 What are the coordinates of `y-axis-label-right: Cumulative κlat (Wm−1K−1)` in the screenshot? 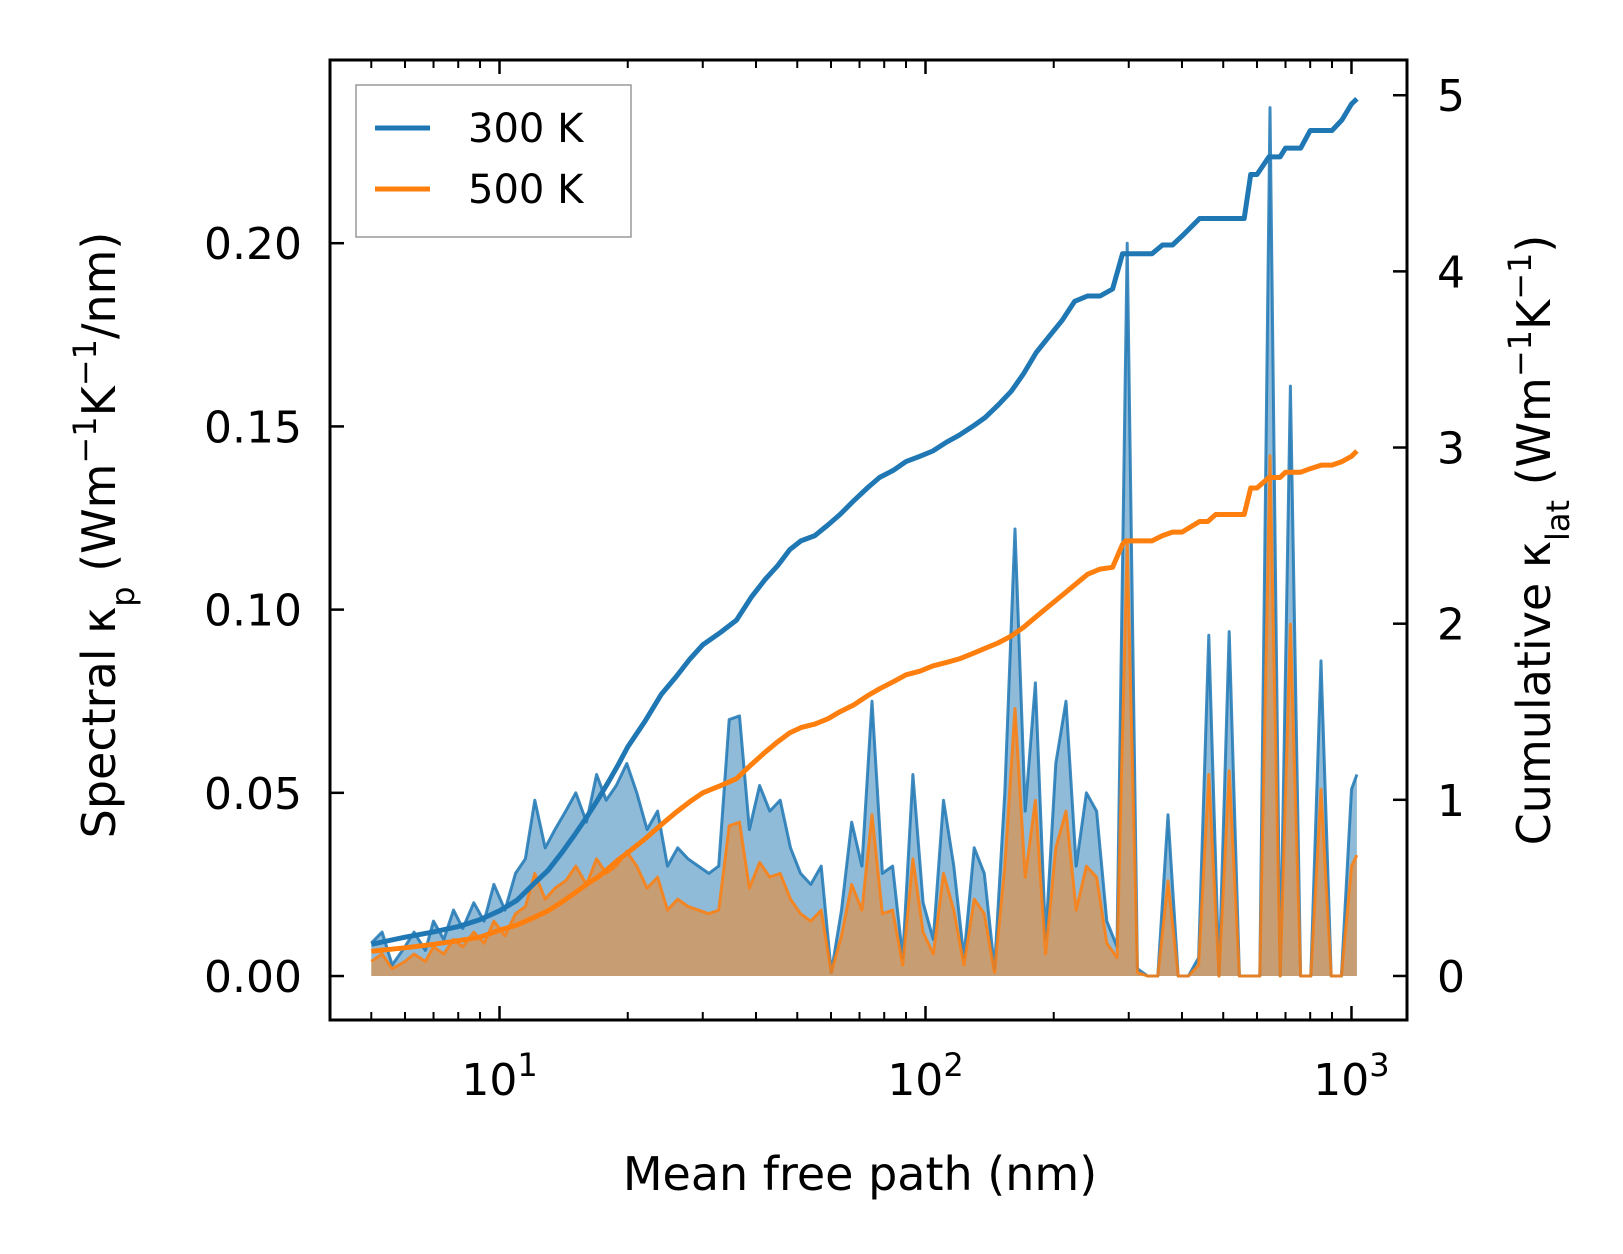 It's located at (1539, 540).